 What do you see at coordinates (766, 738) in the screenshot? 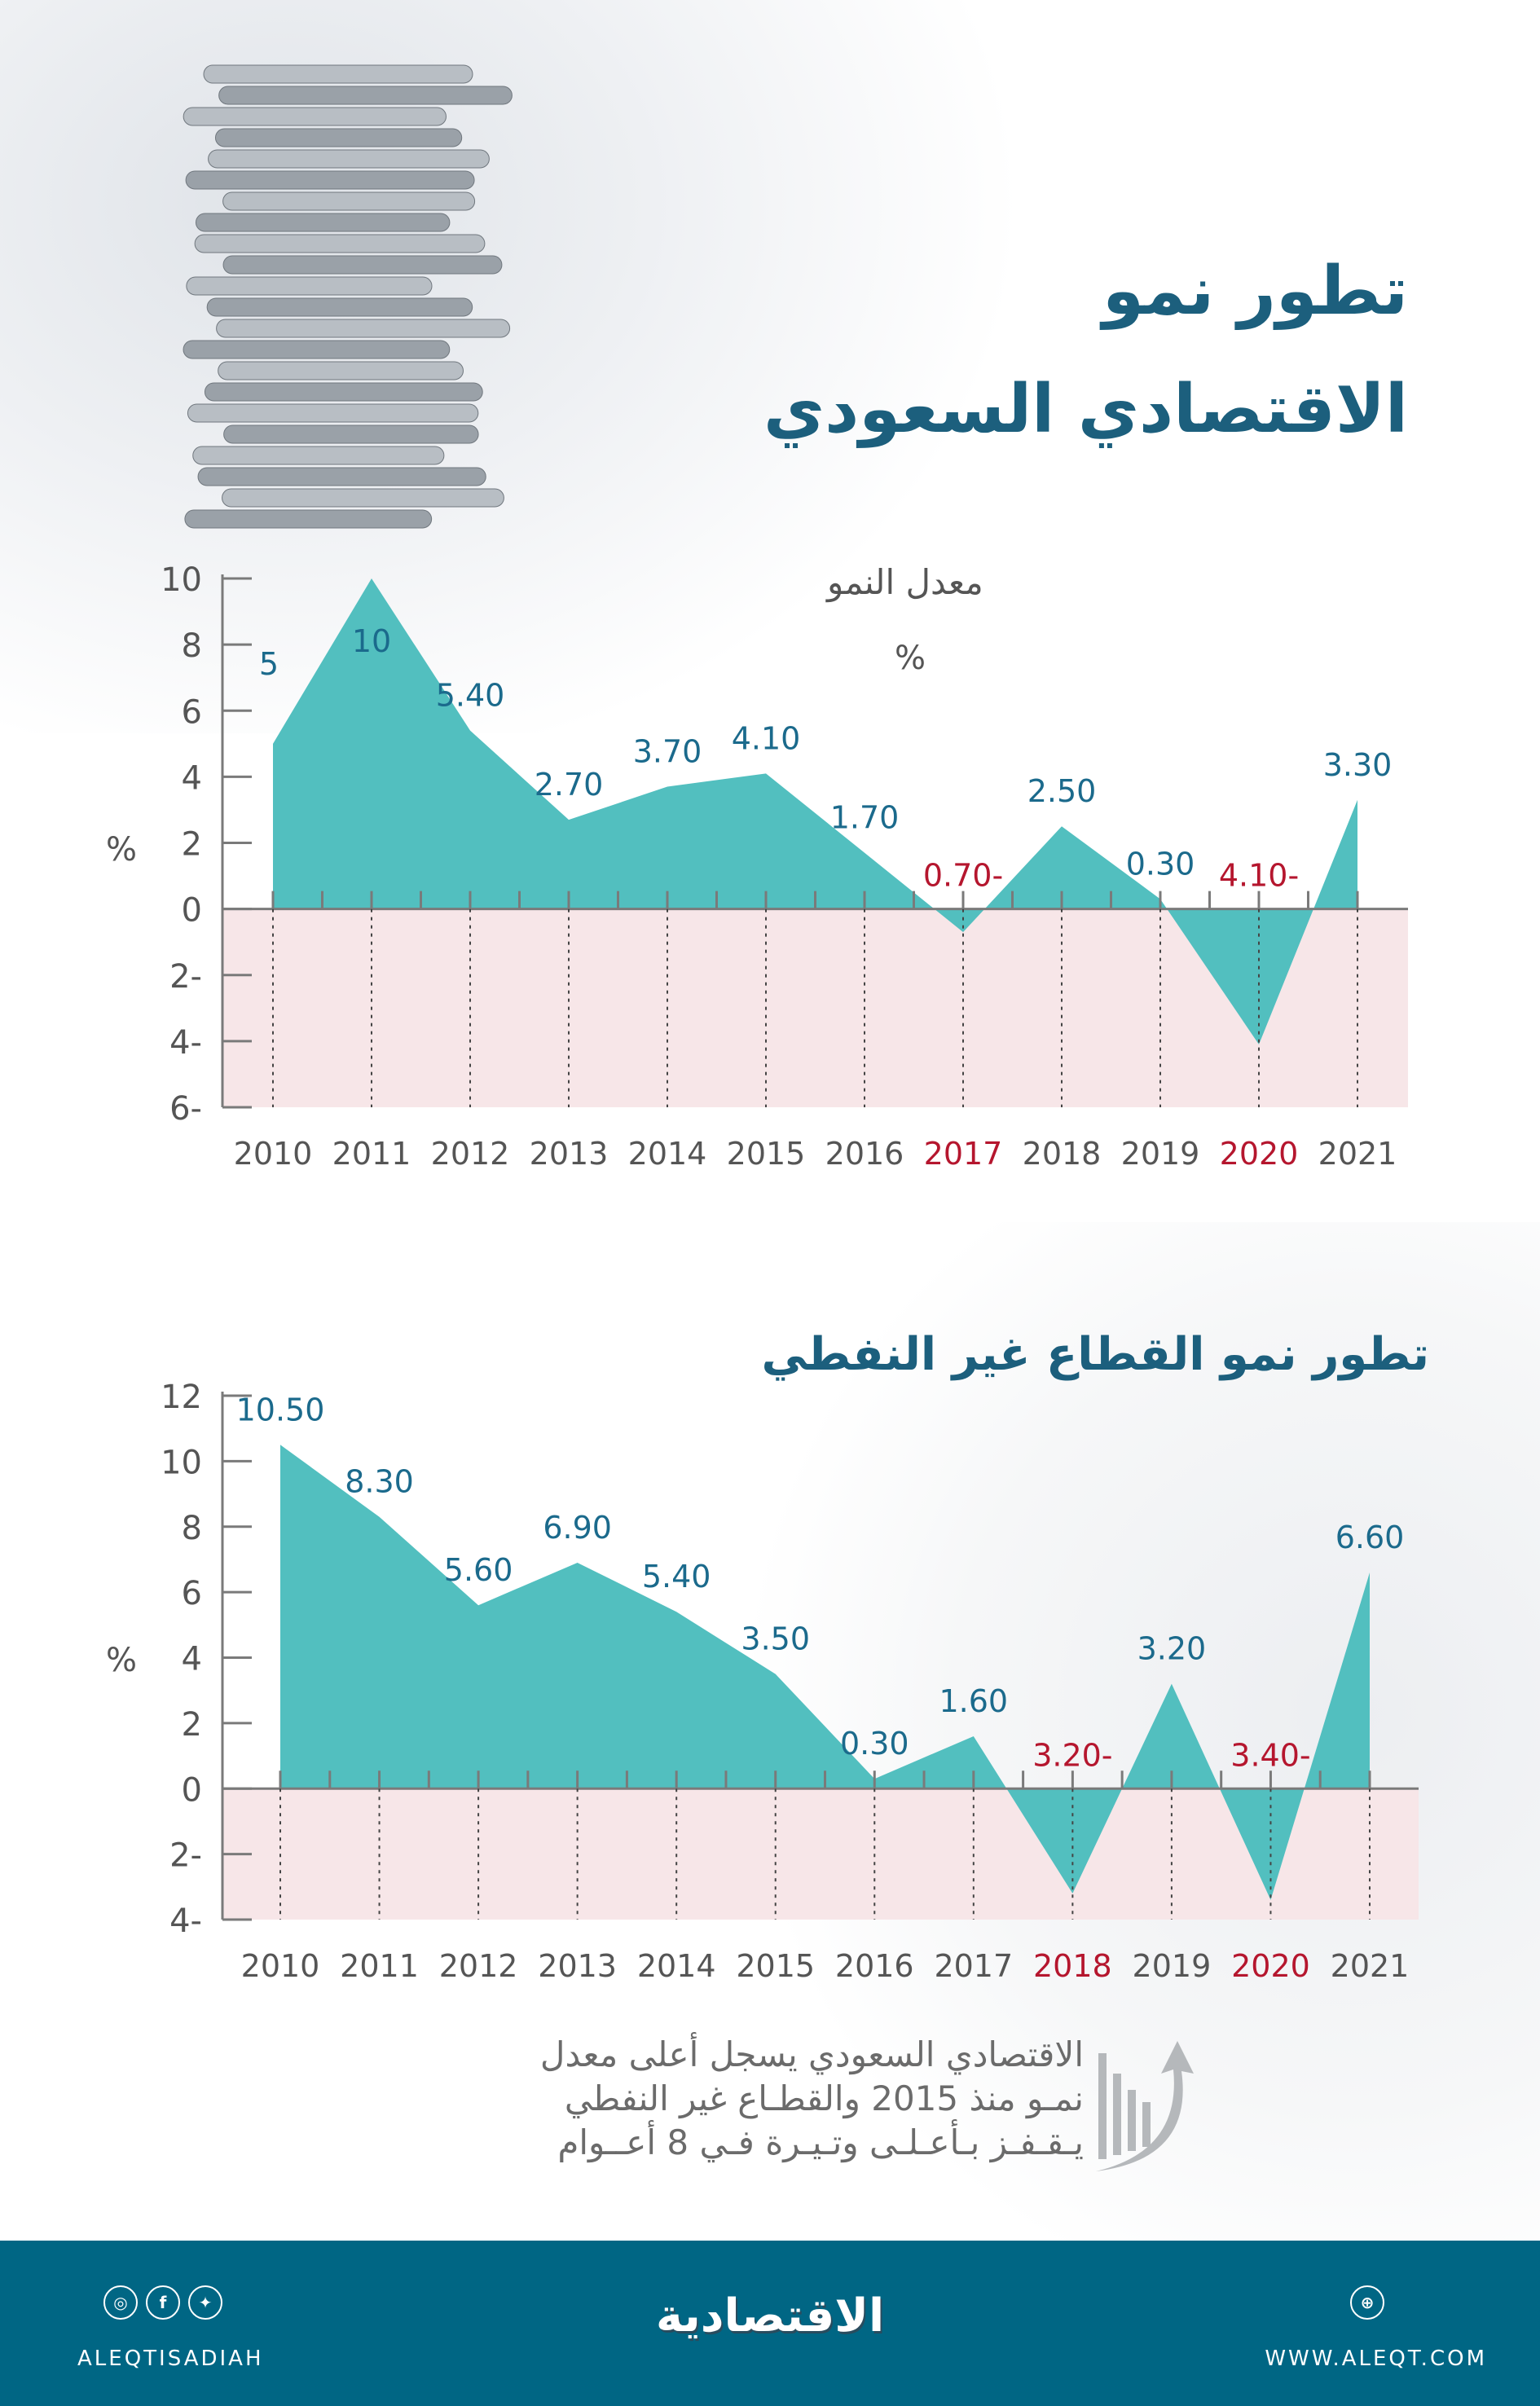
I see `data-label: 4.10` at bounding box center [766, 738].